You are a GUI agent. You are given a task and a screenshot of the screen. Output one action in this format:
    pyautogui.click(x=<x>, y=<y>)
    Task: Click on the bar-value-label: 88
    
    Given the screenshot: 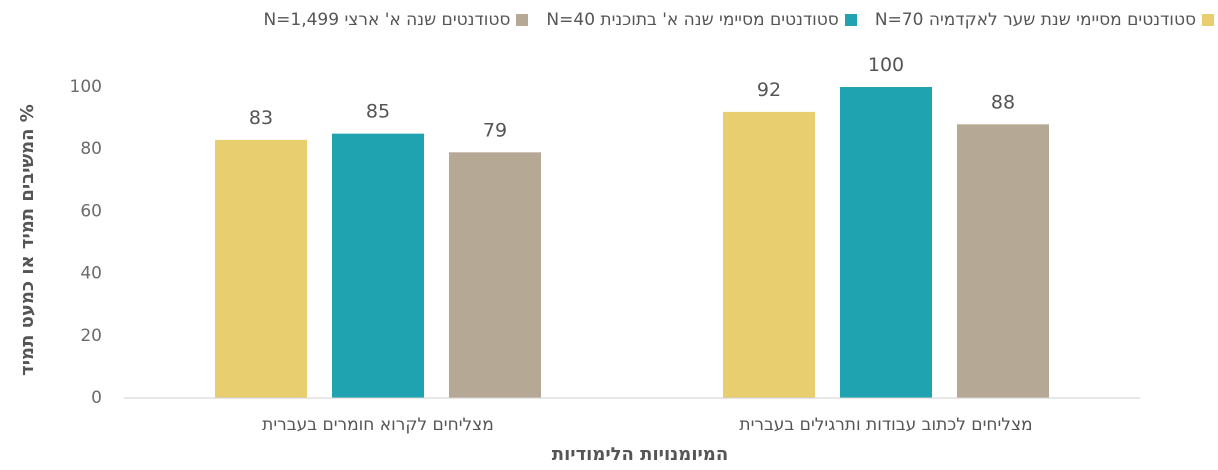 What is the action you would take?
    pyautogui.click(x=1003, y=102)
    